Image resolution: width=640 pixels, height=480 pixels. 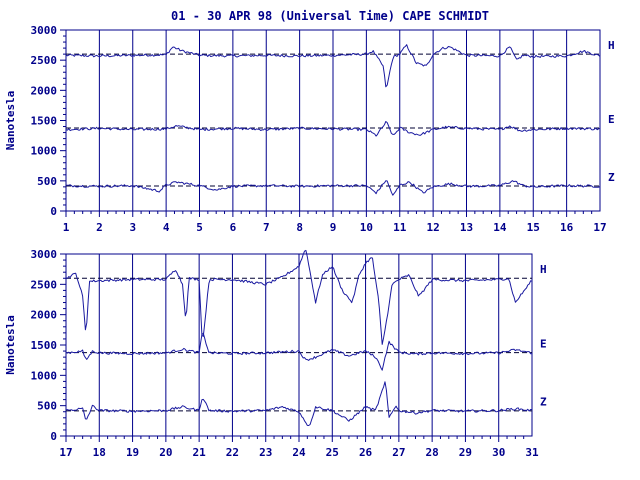 I want to click on x-tick-label: 13, so click(x=466, y=227).